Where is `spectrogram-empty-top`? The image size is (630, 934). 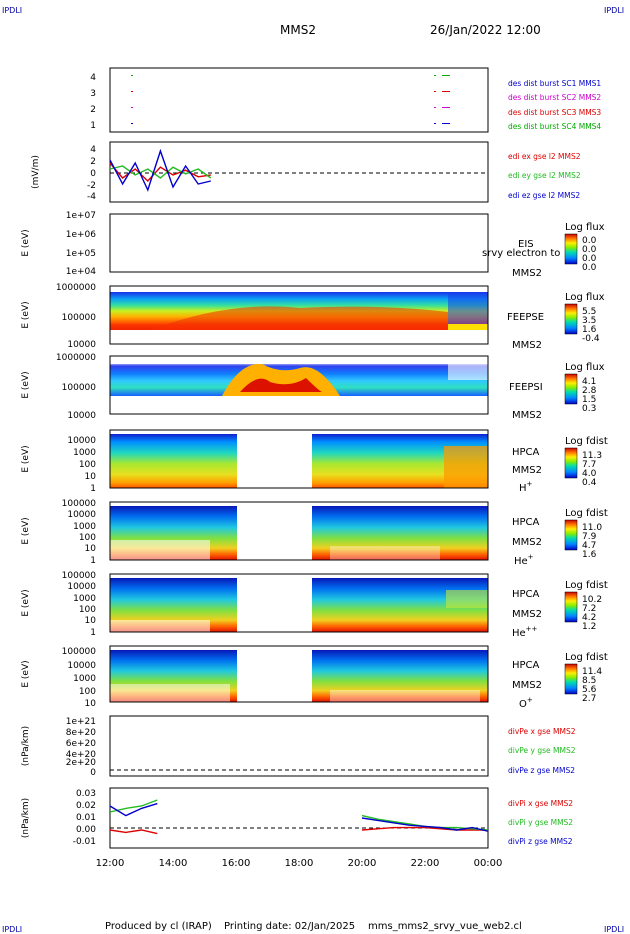 spectrogram-empty-top is located at coordinates (299, 289).